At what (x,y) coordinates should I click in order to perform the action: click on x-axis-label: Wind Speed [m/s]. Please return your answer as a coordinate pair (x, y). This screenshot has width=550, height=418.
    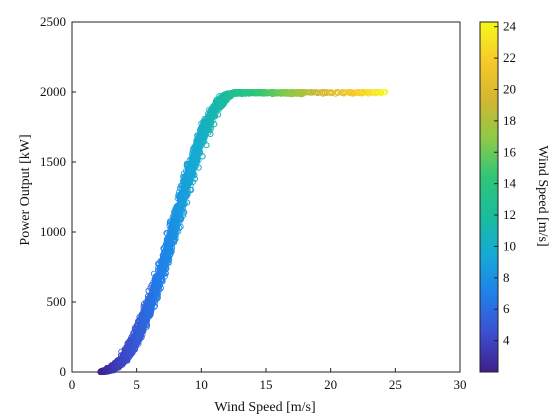
    Looking at the image, I should click on (264, 407).